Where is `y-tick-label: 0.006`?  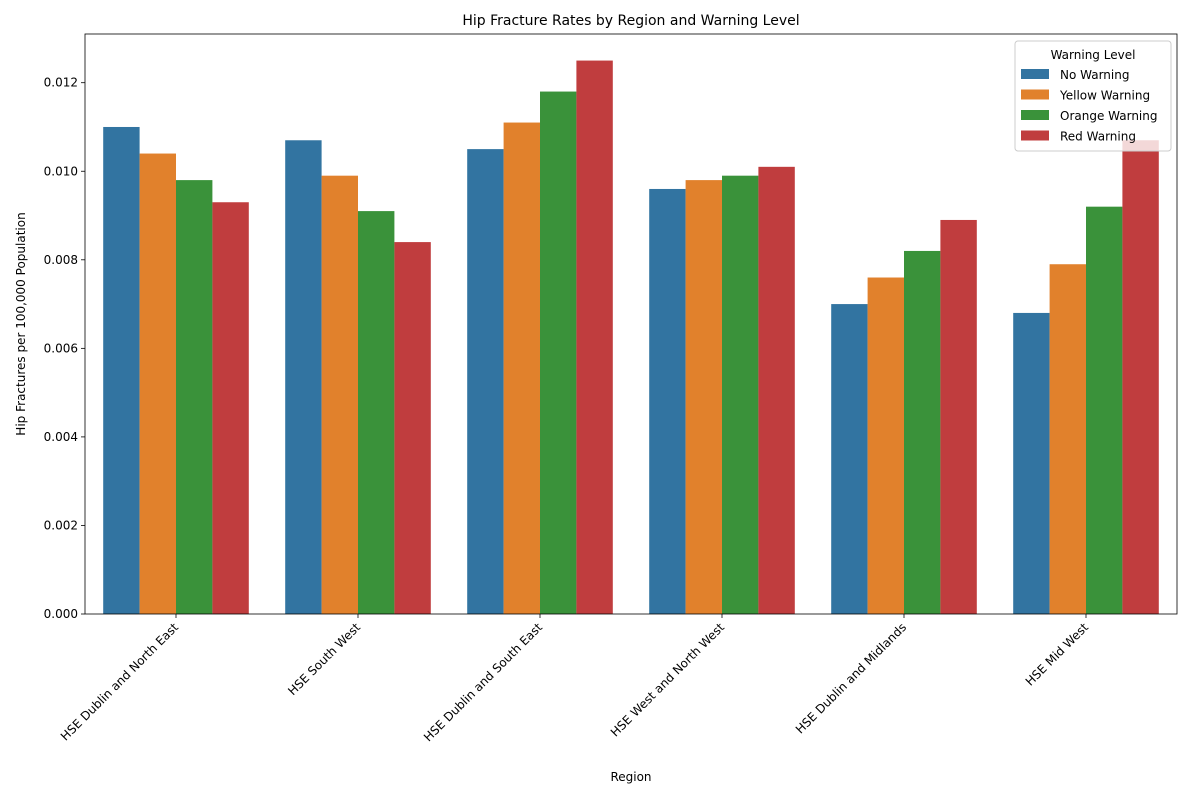 y-tick-label: 0.006 is located at coordinates (61, 348).